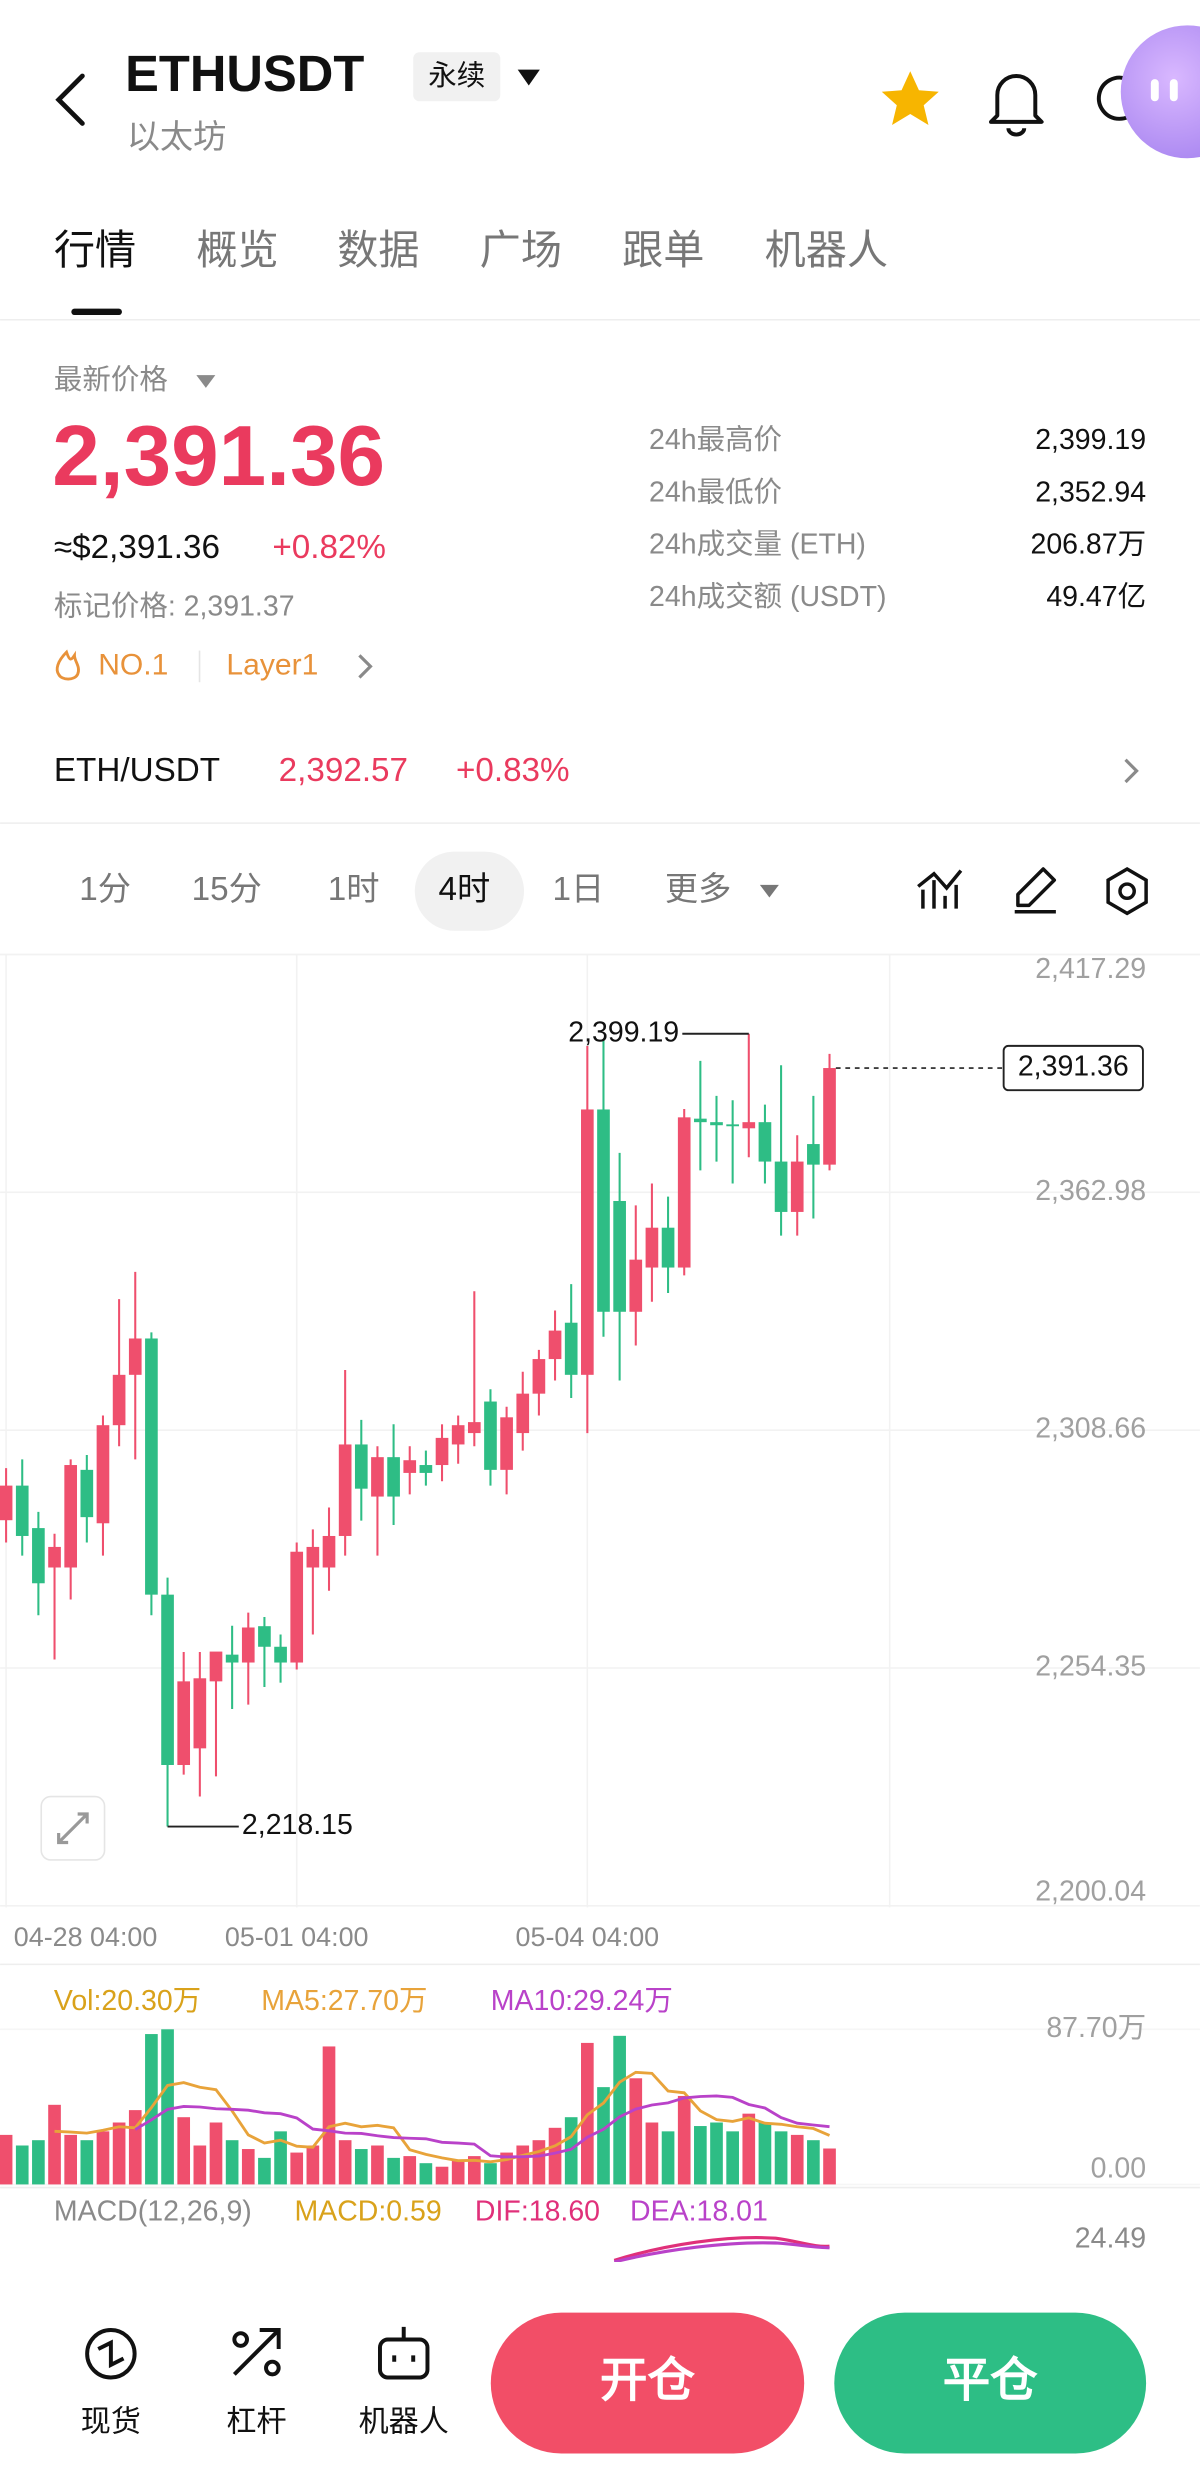 This screenshot has width=1200, height=2482. What do you see at coordinates (1073, 1067) in the screenshot?
I see `last-price-label: 2,391.36` at bounding box center [1073, 1067].